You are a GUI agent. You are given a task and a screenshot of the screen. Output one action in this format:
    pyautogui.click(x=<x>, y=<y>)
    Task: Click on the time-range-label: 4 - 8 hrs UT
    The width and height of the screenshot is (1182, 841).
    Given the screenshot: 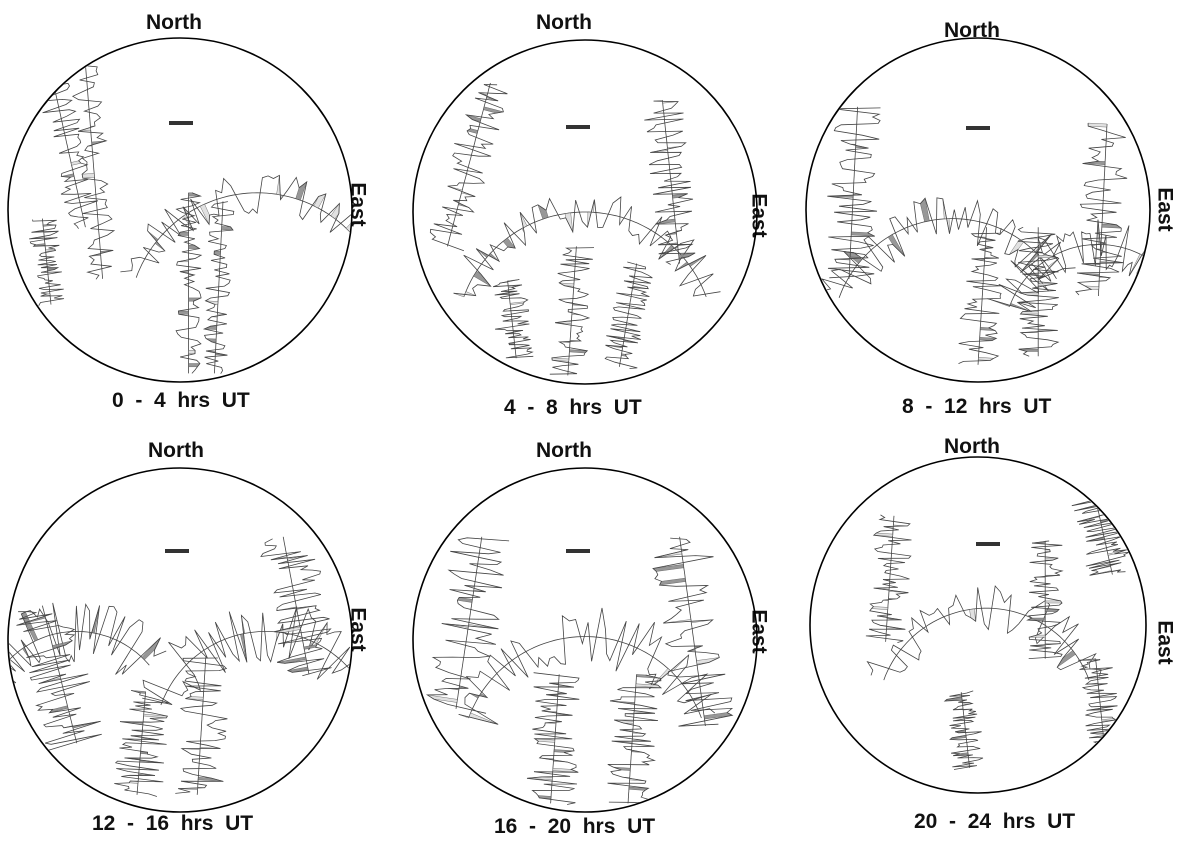 What is the action you would take?
    pyautogui.click(x=573, y=407)
    